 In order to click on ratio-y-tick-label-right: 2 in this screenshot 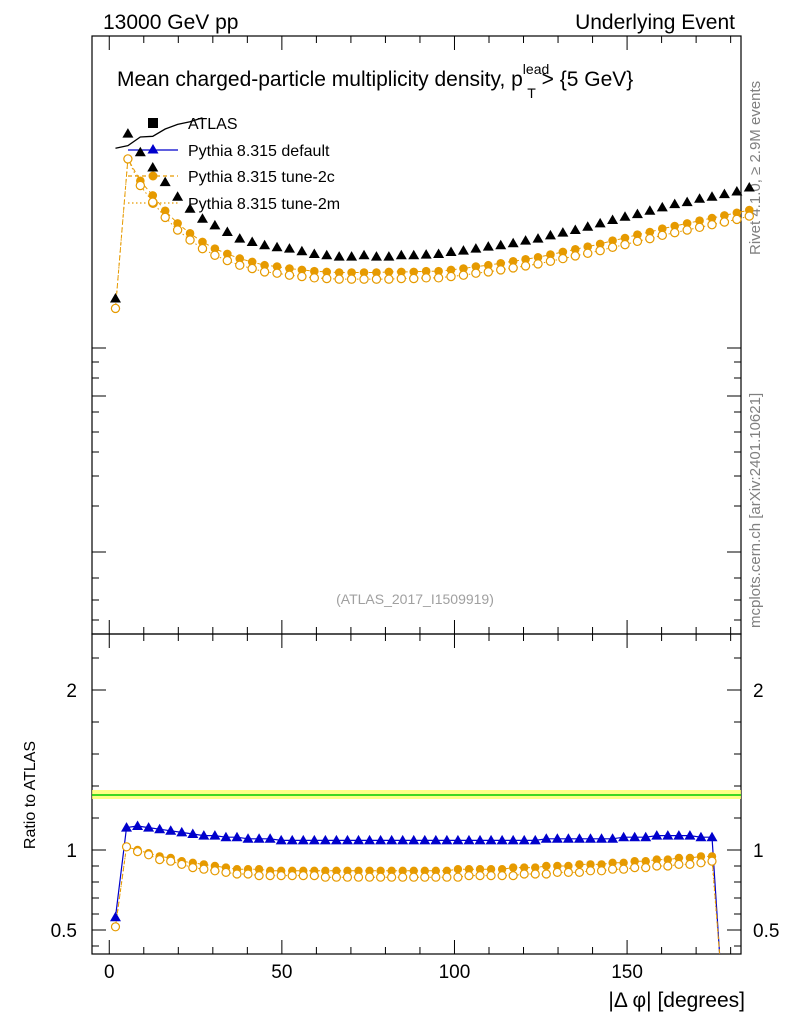, I will do `click(758, 691)`.